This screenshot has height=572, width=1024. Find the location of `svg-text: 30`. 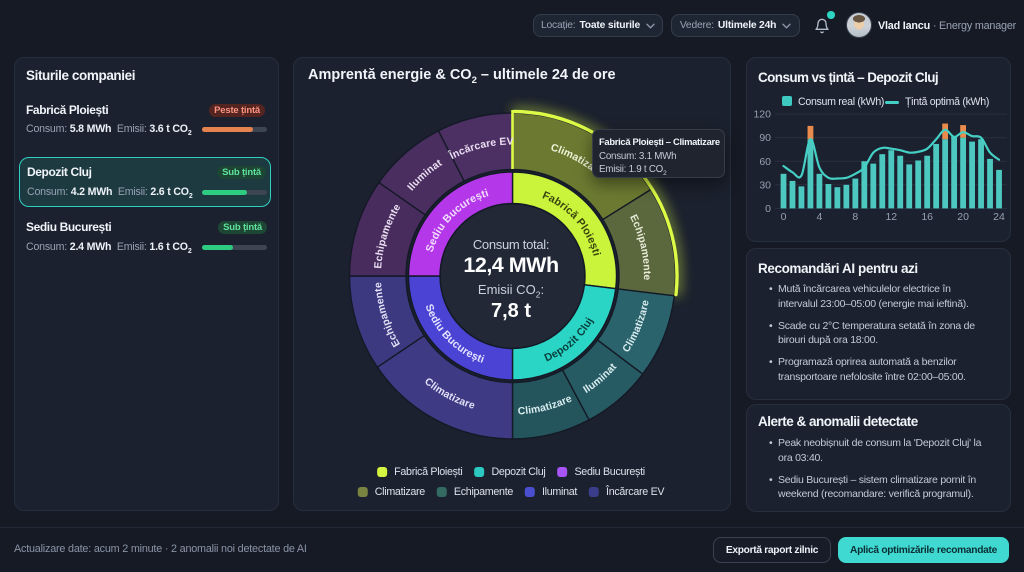

svg-text: 30 is located at coordinates (765, 185).